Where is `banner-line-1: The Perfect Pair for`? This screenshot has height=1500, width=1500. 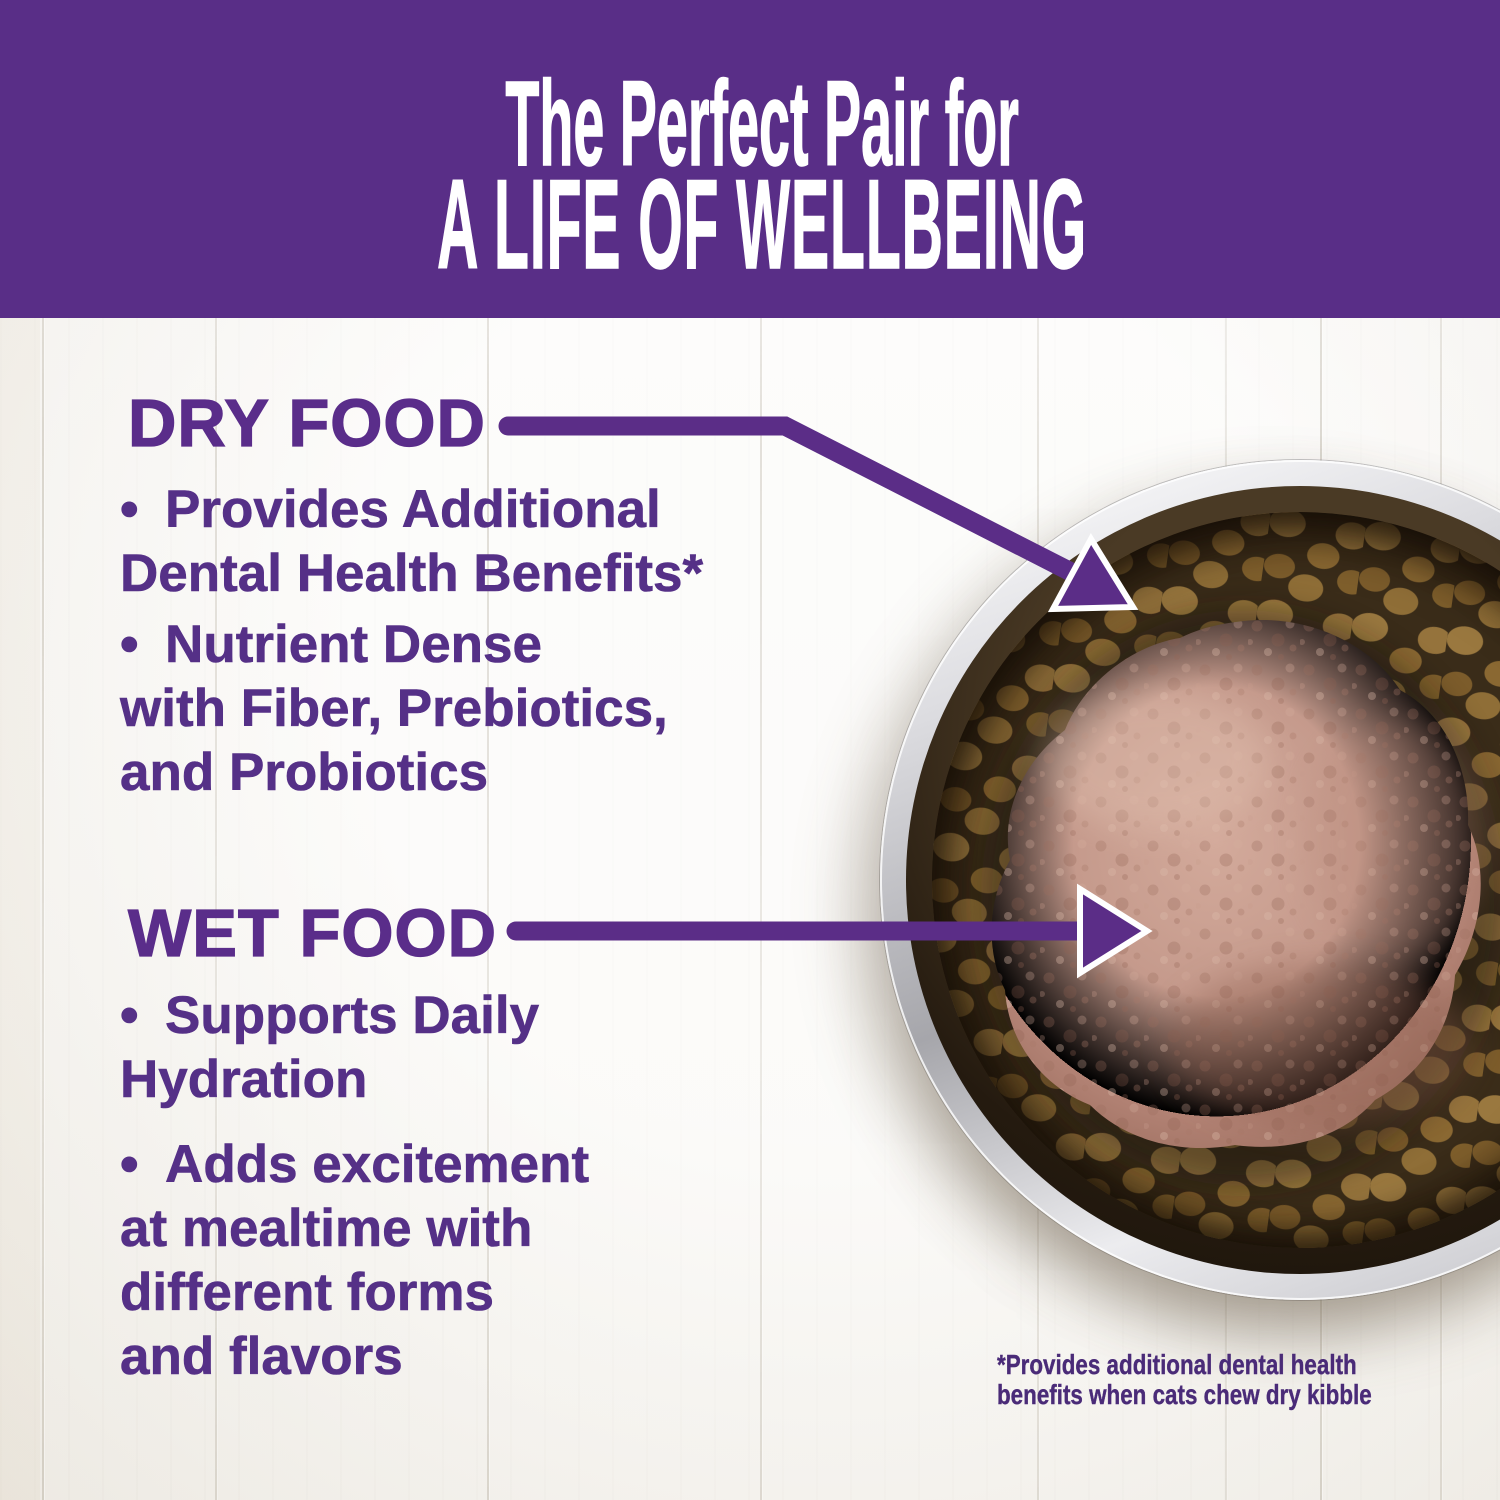
banner-line-1: The Perfect Pair for is located at coordinates (750, 123).